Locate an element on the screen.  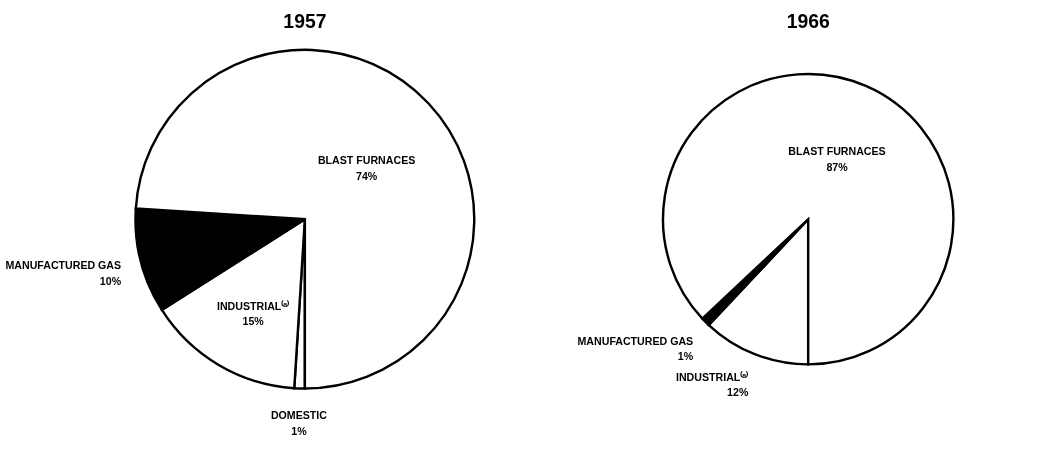
data-label: 87% is located at coordinates (837, 166).